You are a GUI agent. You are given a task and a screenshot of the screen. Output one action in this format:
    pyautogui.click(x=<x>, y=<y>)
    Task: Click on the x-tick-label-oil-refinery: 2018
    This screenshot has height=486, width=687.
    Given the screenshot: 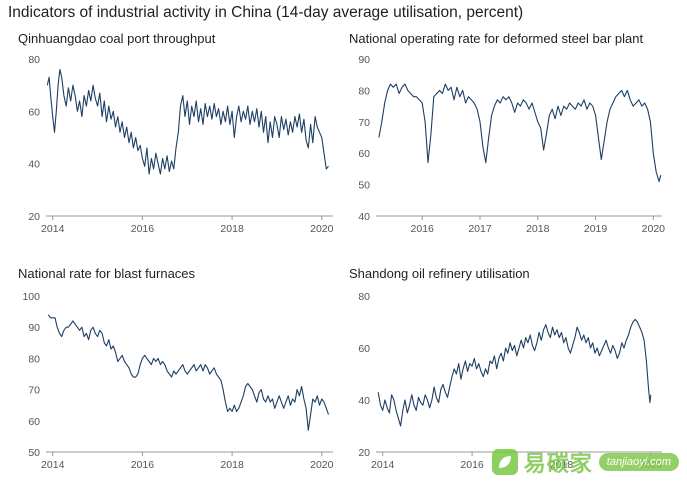 What is the action you would take?
    pyautogui.click(x=562, y=465)
    